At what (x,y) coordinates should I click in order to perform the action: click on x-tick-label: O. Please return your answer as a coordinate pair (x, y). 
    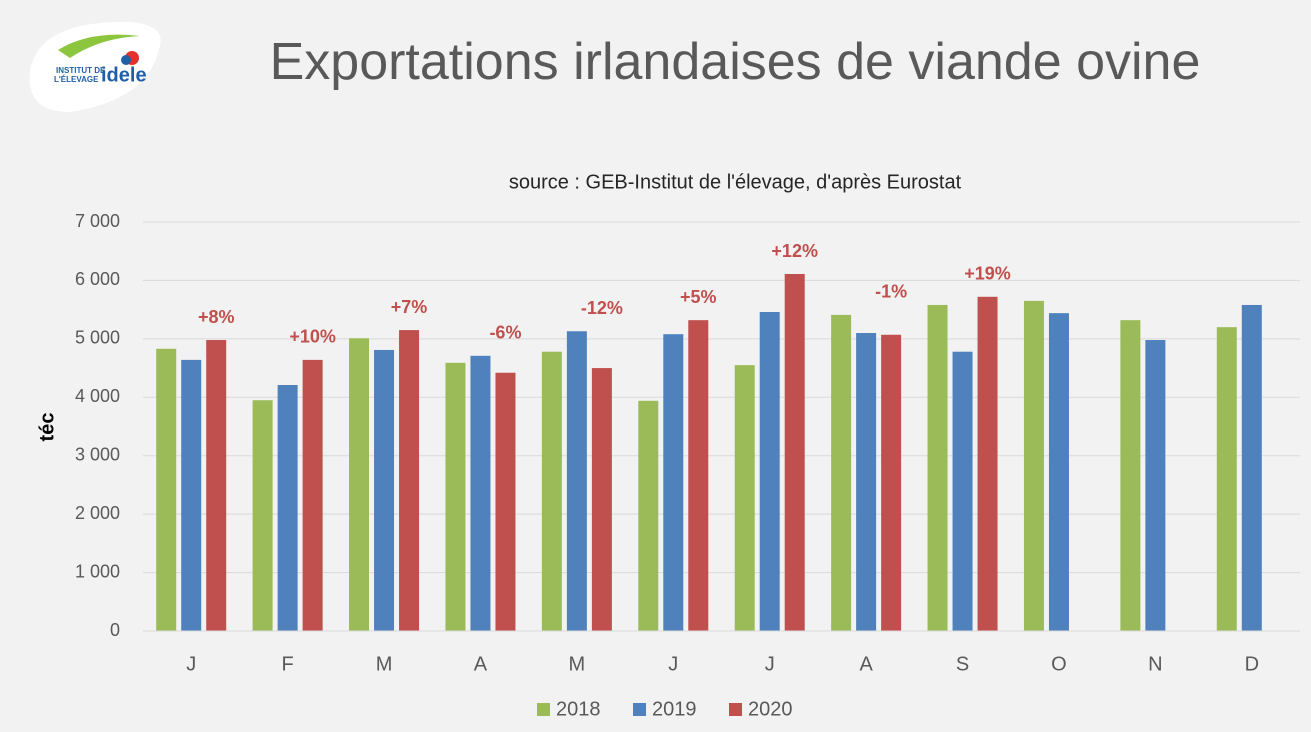
    Looking at the image, I should click on (1059, 664).